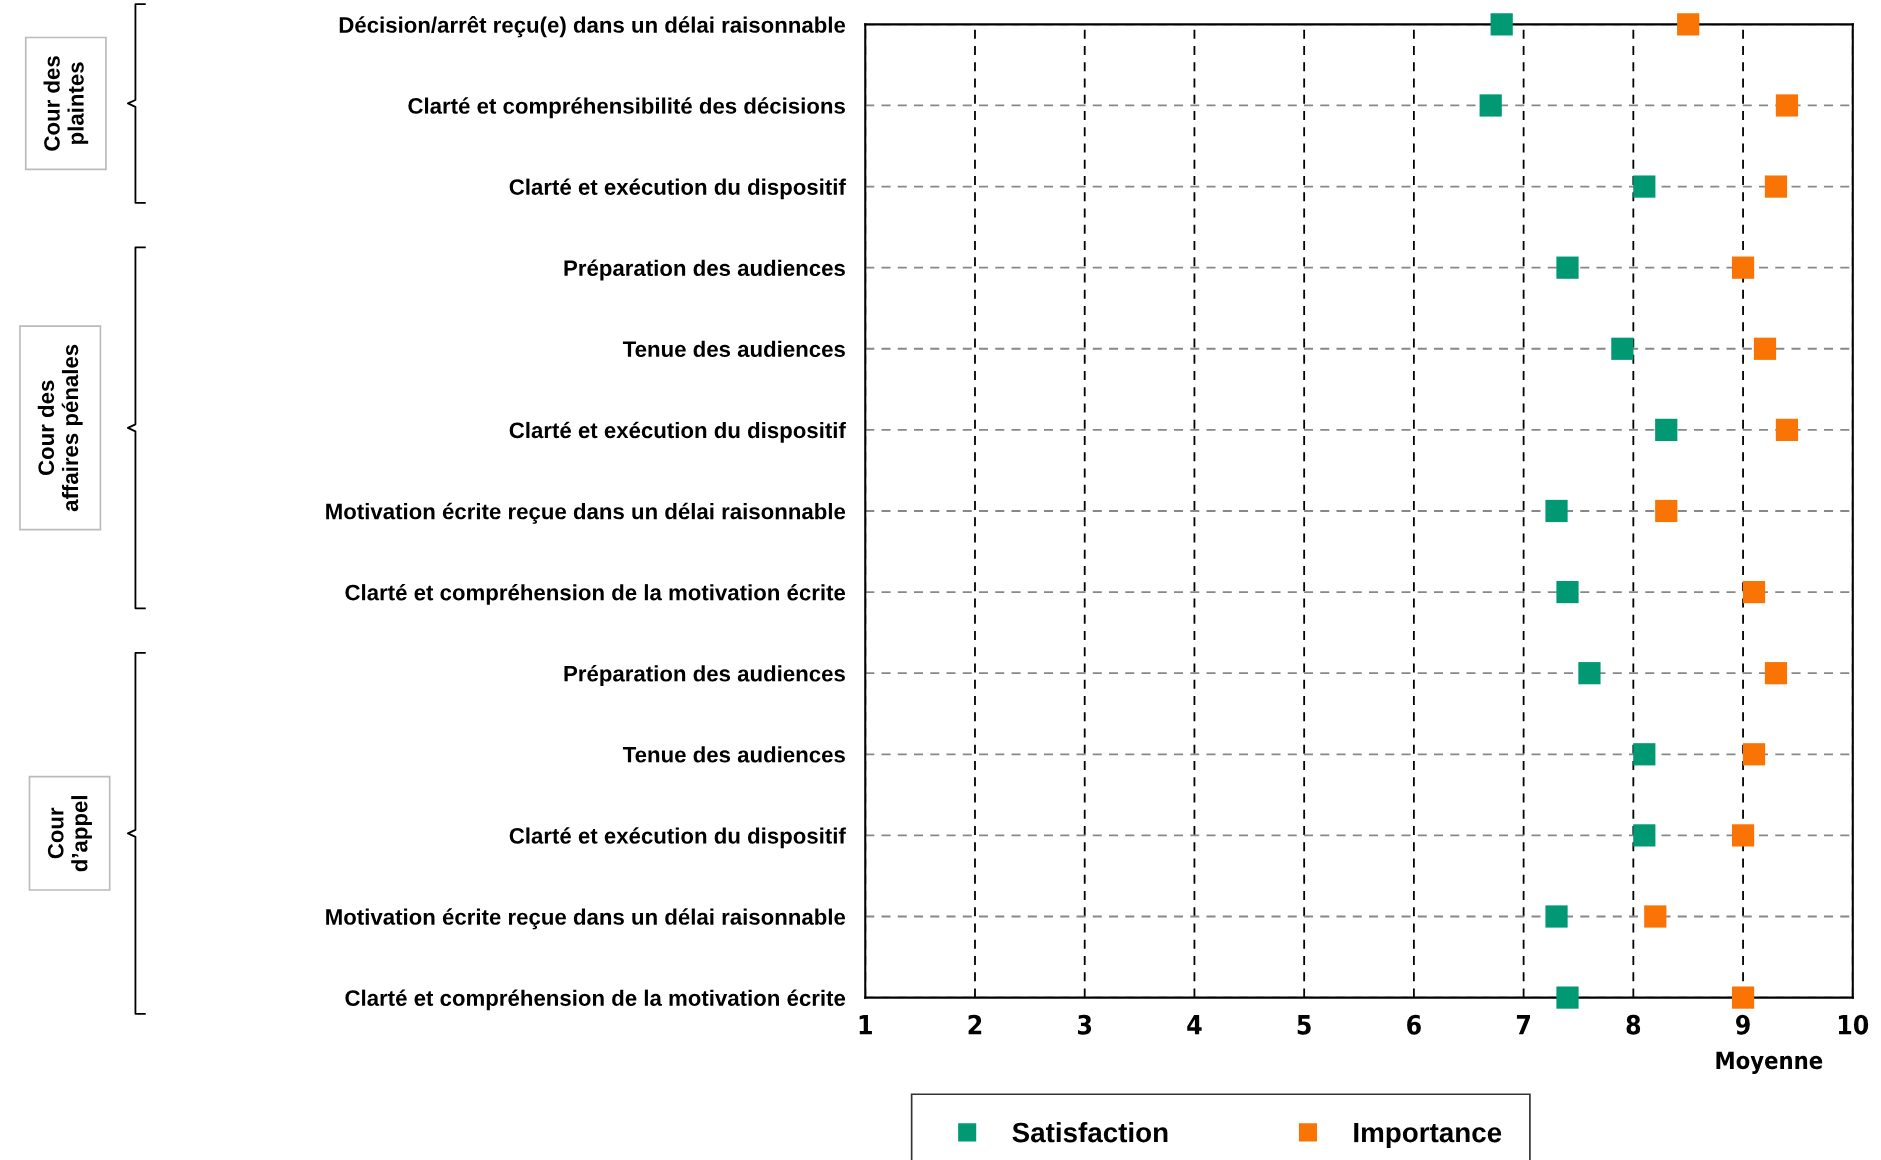  I want to click on x-tick-label: 6, so click(1414, 1024).